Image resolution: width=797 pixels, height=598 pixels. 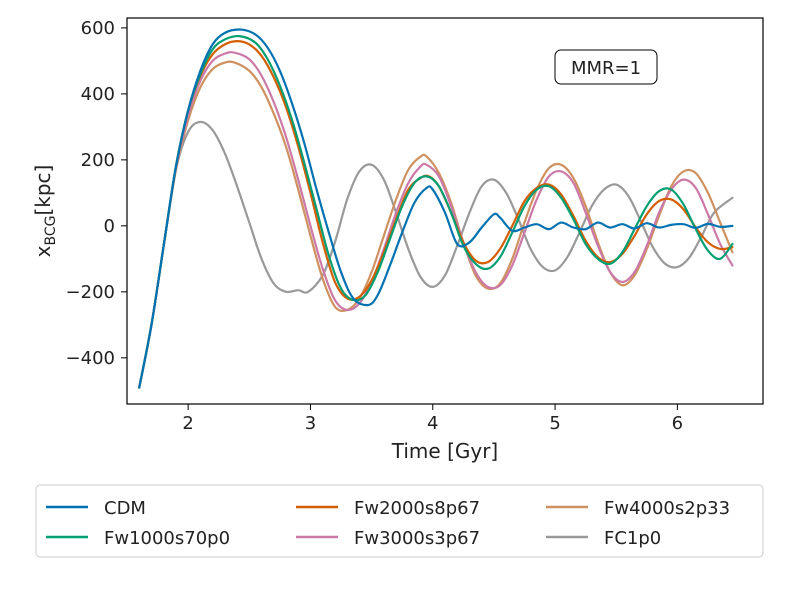 What do you see at coordinates (187, 423) in the screenshot?
I see `x-tick-label: 2` at bounding box center [187, 423].